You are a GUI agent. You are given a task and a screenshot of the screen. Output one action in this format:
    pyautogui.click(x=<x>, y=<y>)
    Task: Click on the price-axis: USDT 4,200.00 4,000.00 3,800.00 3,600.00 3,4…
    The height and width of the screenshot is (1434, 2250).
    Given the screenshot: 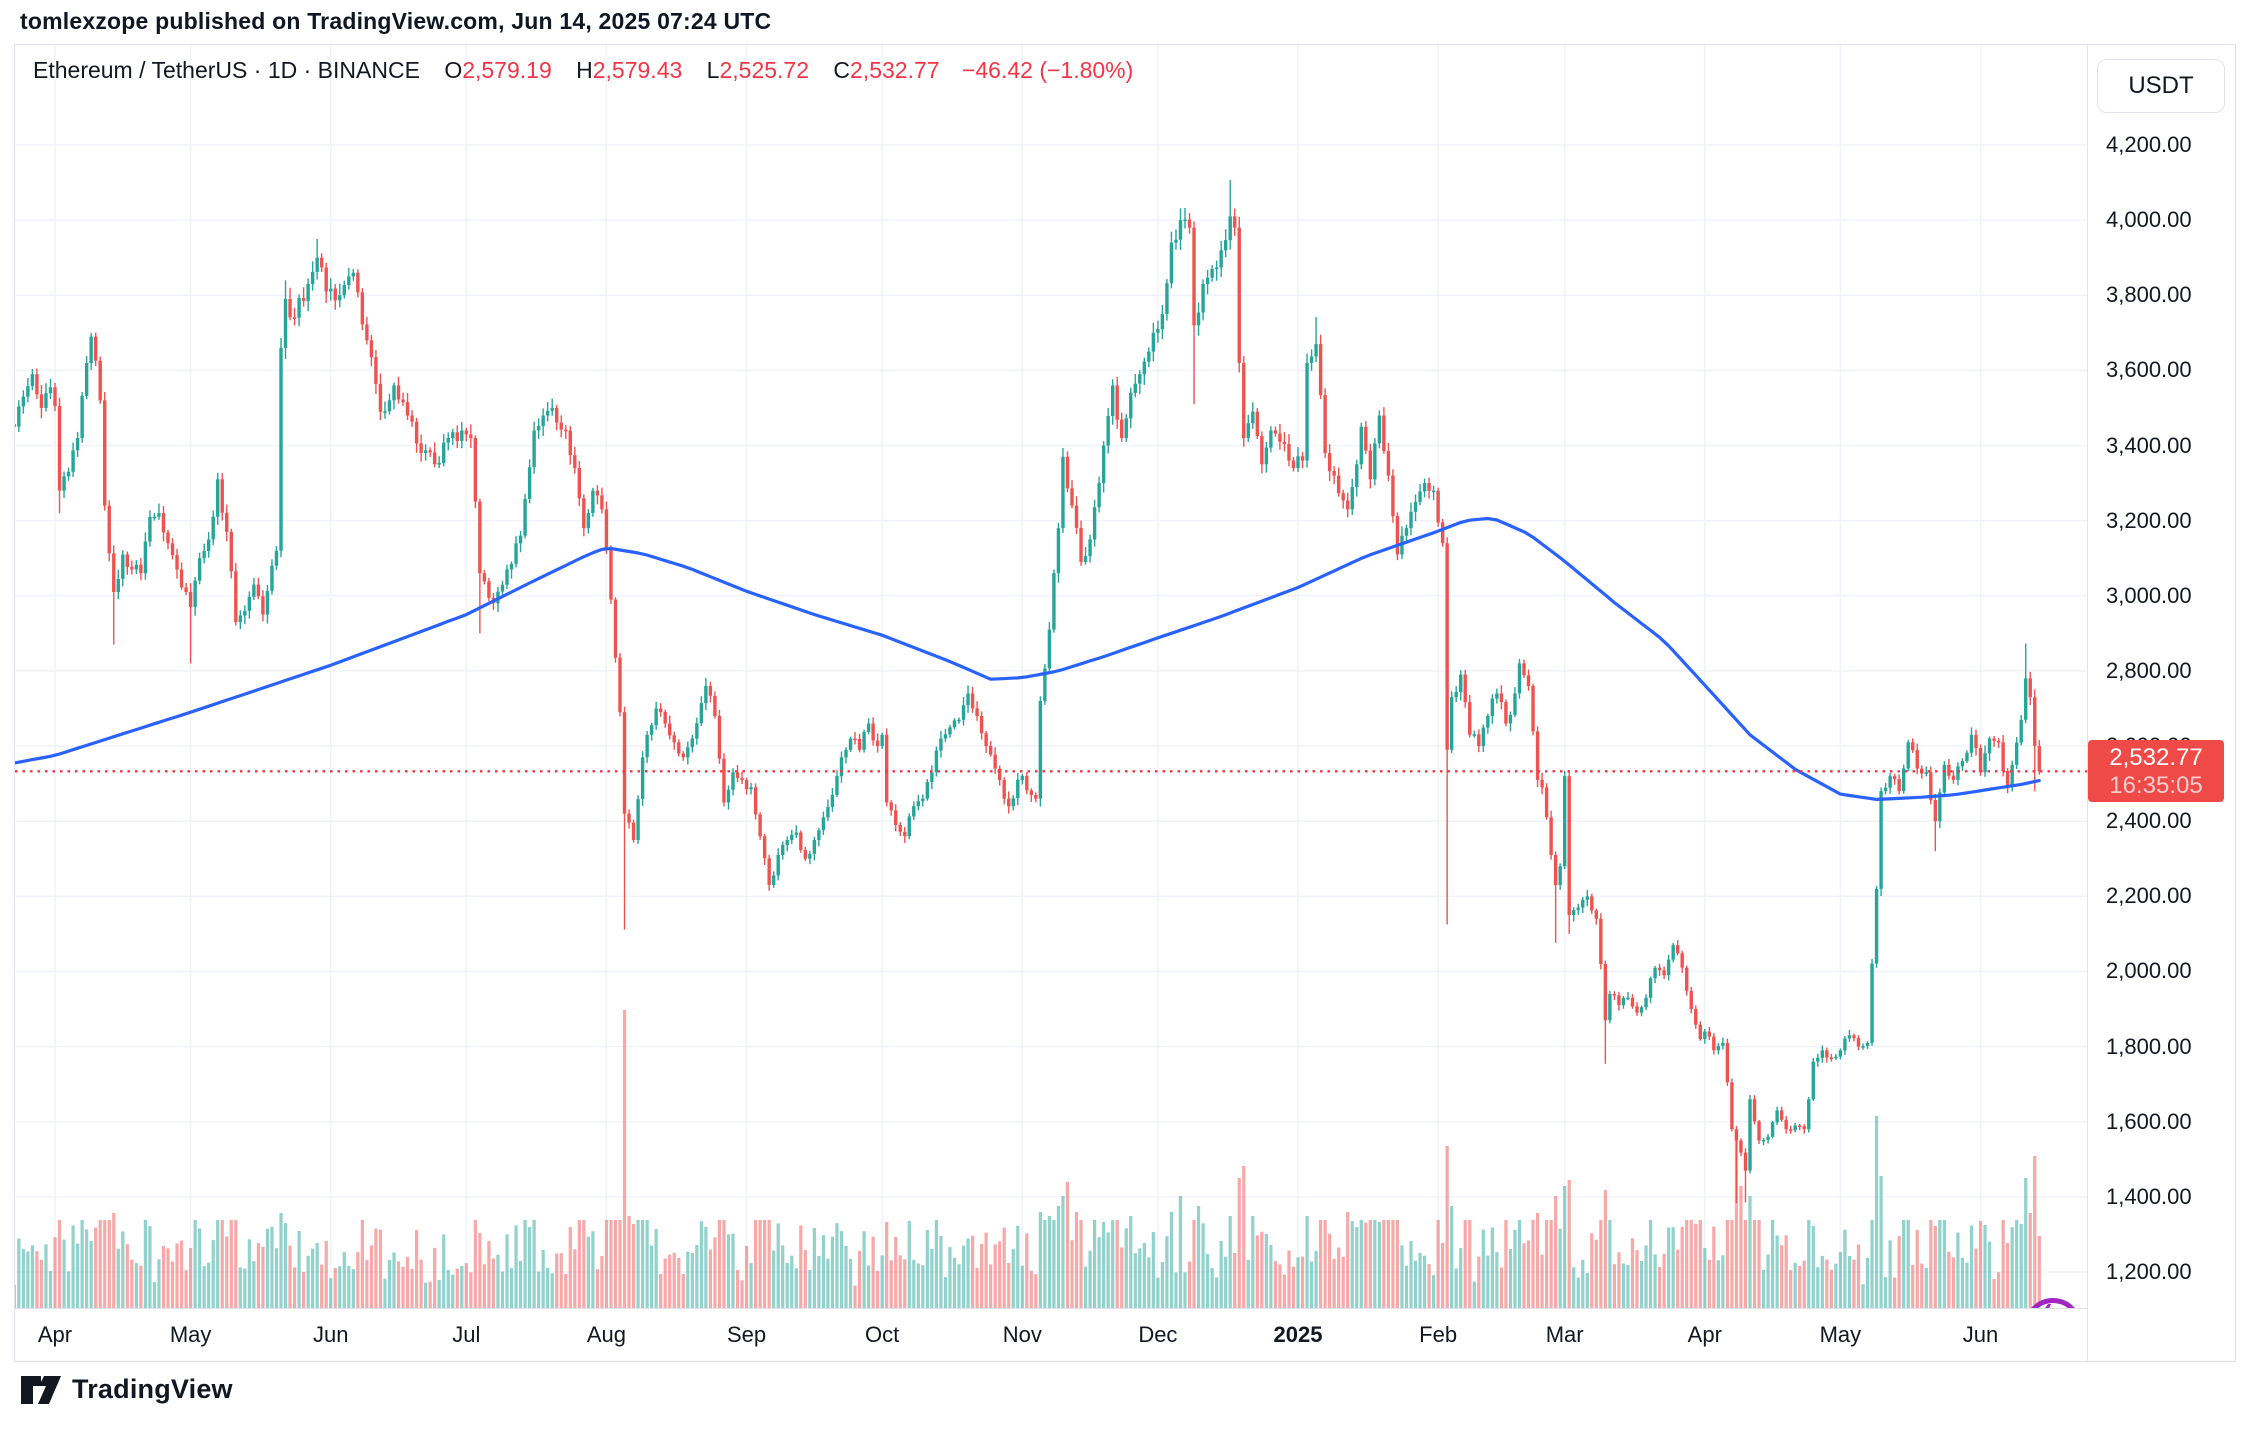 What is the action you would take?
    pyautogui.click(x=2161, y=703)
    